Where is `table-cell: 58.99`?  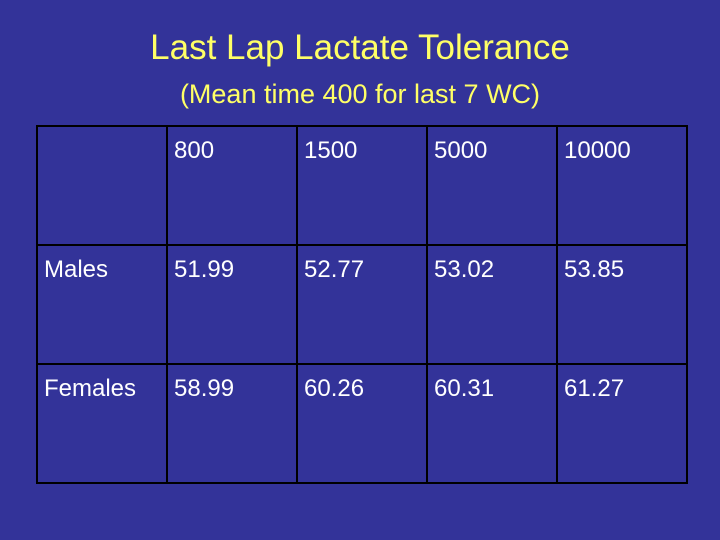 table-cell: 58.99 is located at coordinates (232, 423).